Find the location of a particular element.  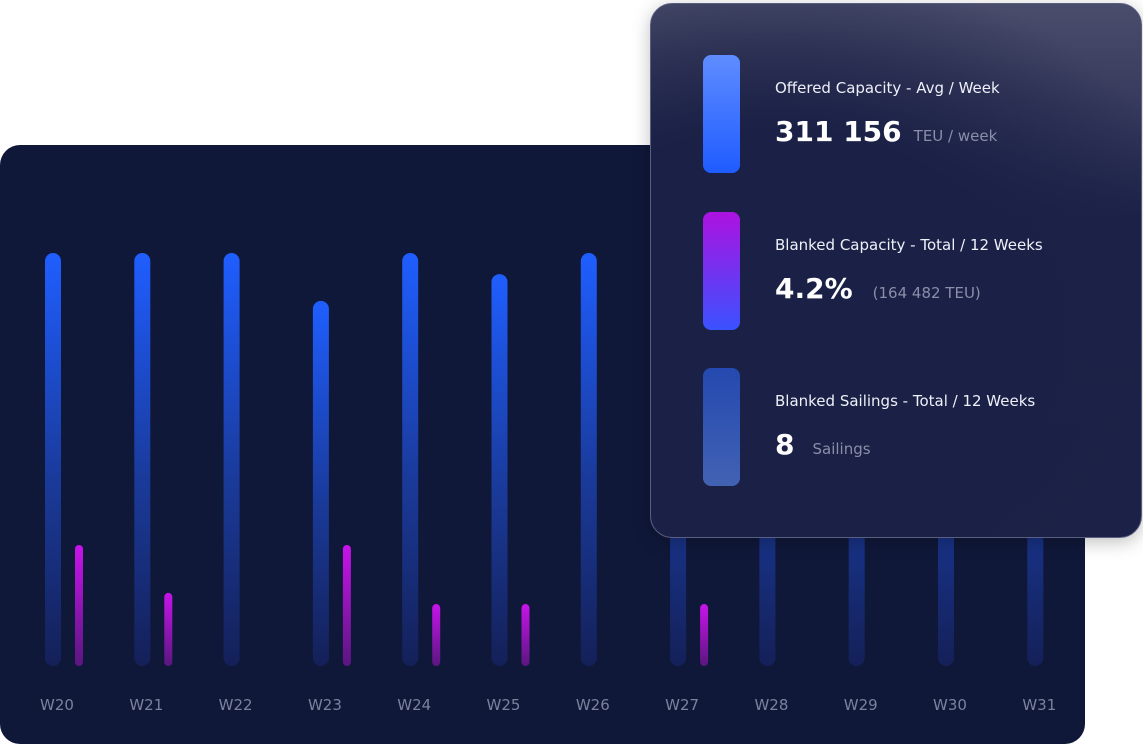

blanked-bar-W27 is located at coordinates (704, 635).